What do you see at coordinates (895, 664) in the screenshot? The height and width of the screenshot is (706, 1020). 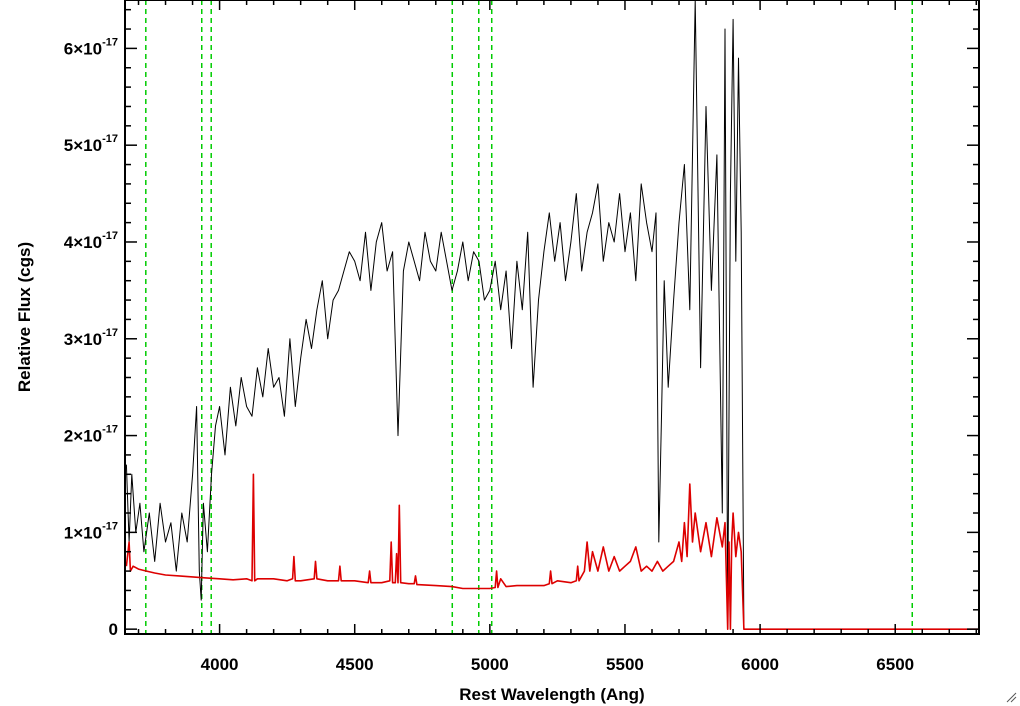 I see `x-tick-label: 6500` at bounding box center [895, 664].